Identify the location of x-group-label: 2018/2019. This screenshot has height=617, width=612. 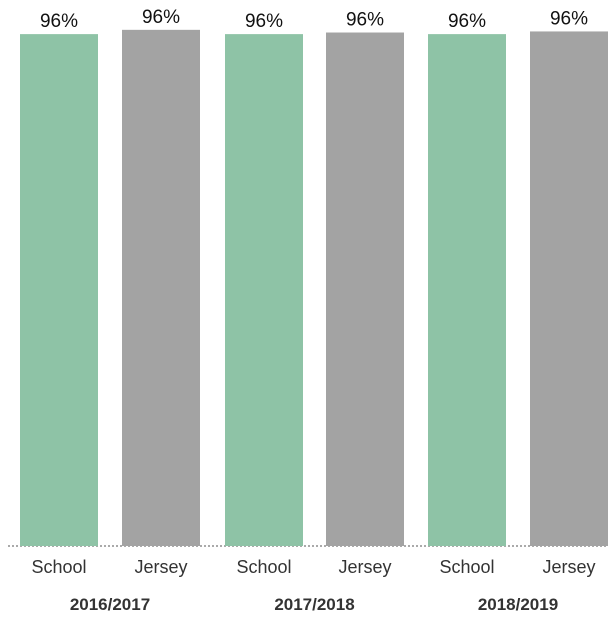
(518, 604).